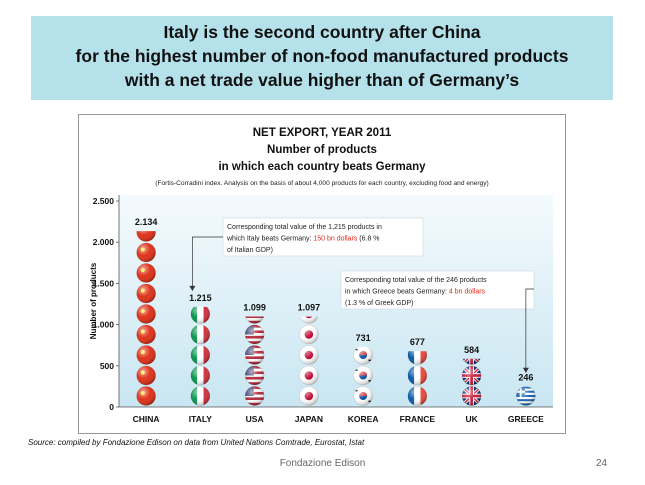 The image size is (645, 485). What do you see at coordinates (309, 361) in the screenshot?
I see `bar-japan` at bounding box center [309, 361].